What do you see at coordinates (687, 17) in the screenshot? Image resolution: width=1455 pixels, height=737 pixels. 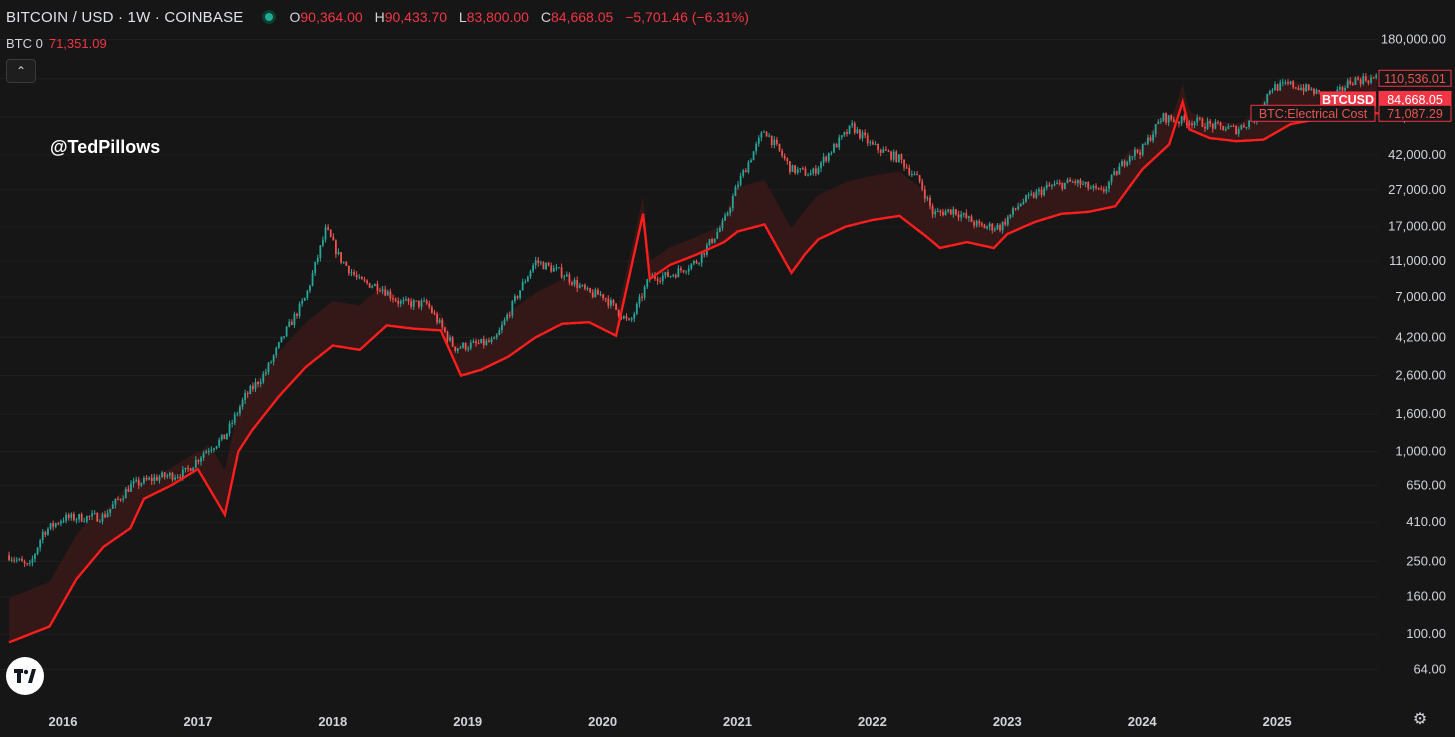 I see `change-value: −5,701.46 (−6.31%)` at bounding box center [687, 17].